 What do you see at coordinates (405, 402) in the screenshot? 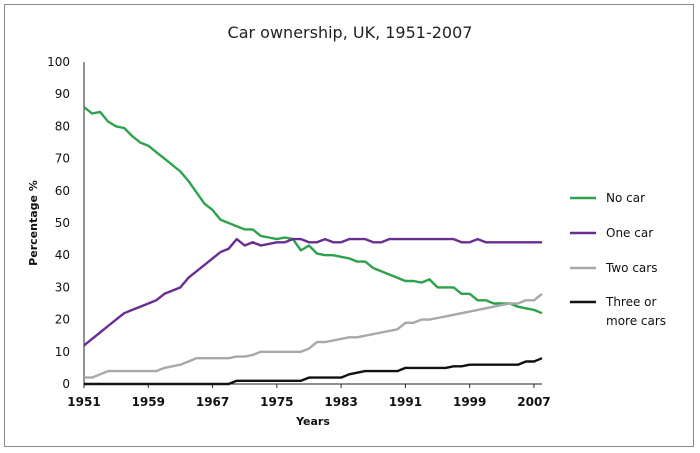
I see `x-tick-label: 1991` at bounding box center [405, 402].